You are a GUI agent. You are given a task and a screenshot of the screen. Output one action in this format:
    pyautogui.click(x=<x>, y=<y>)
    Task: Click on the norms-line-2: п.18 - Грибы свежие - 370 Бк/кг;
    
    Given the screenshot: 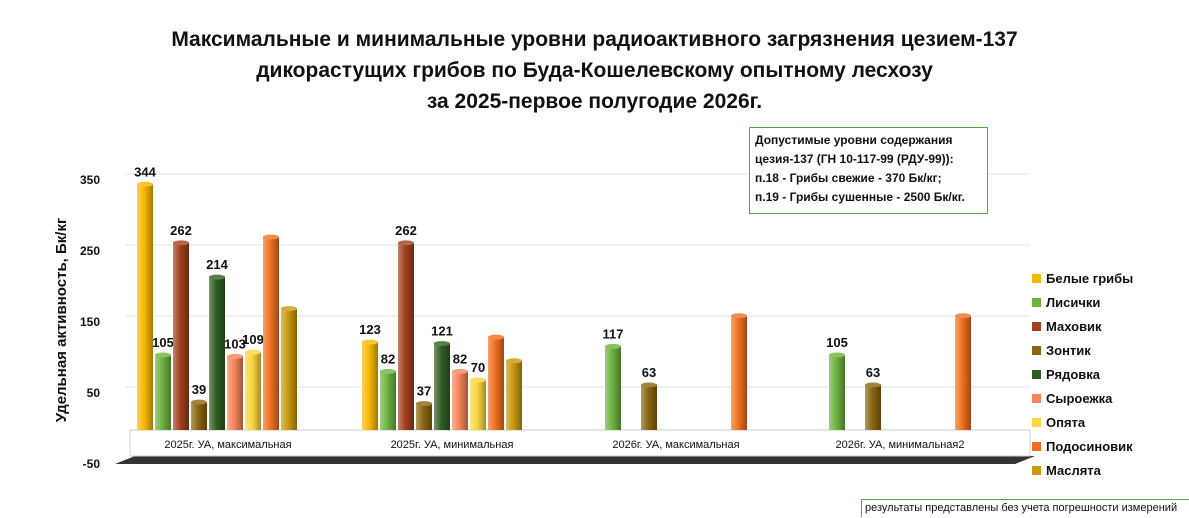 What is the action you would take?
    pyautogui.click(x=848, y=178)
    